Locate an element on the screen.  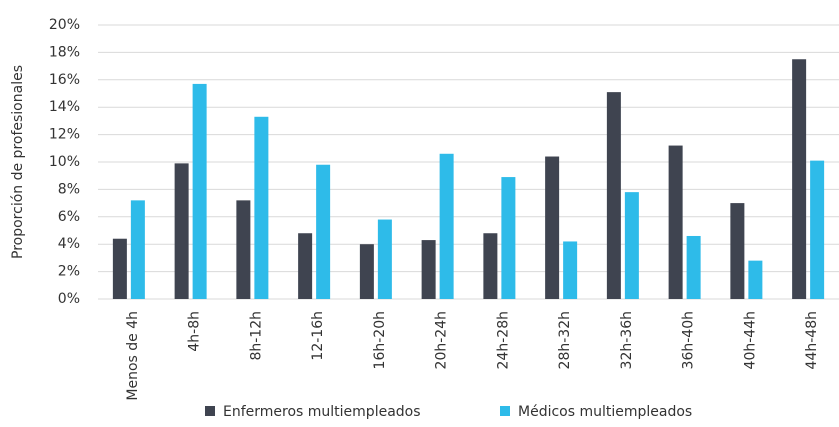
legend-label: Enfermeros multiempleados is located at coordinates (322, 412).